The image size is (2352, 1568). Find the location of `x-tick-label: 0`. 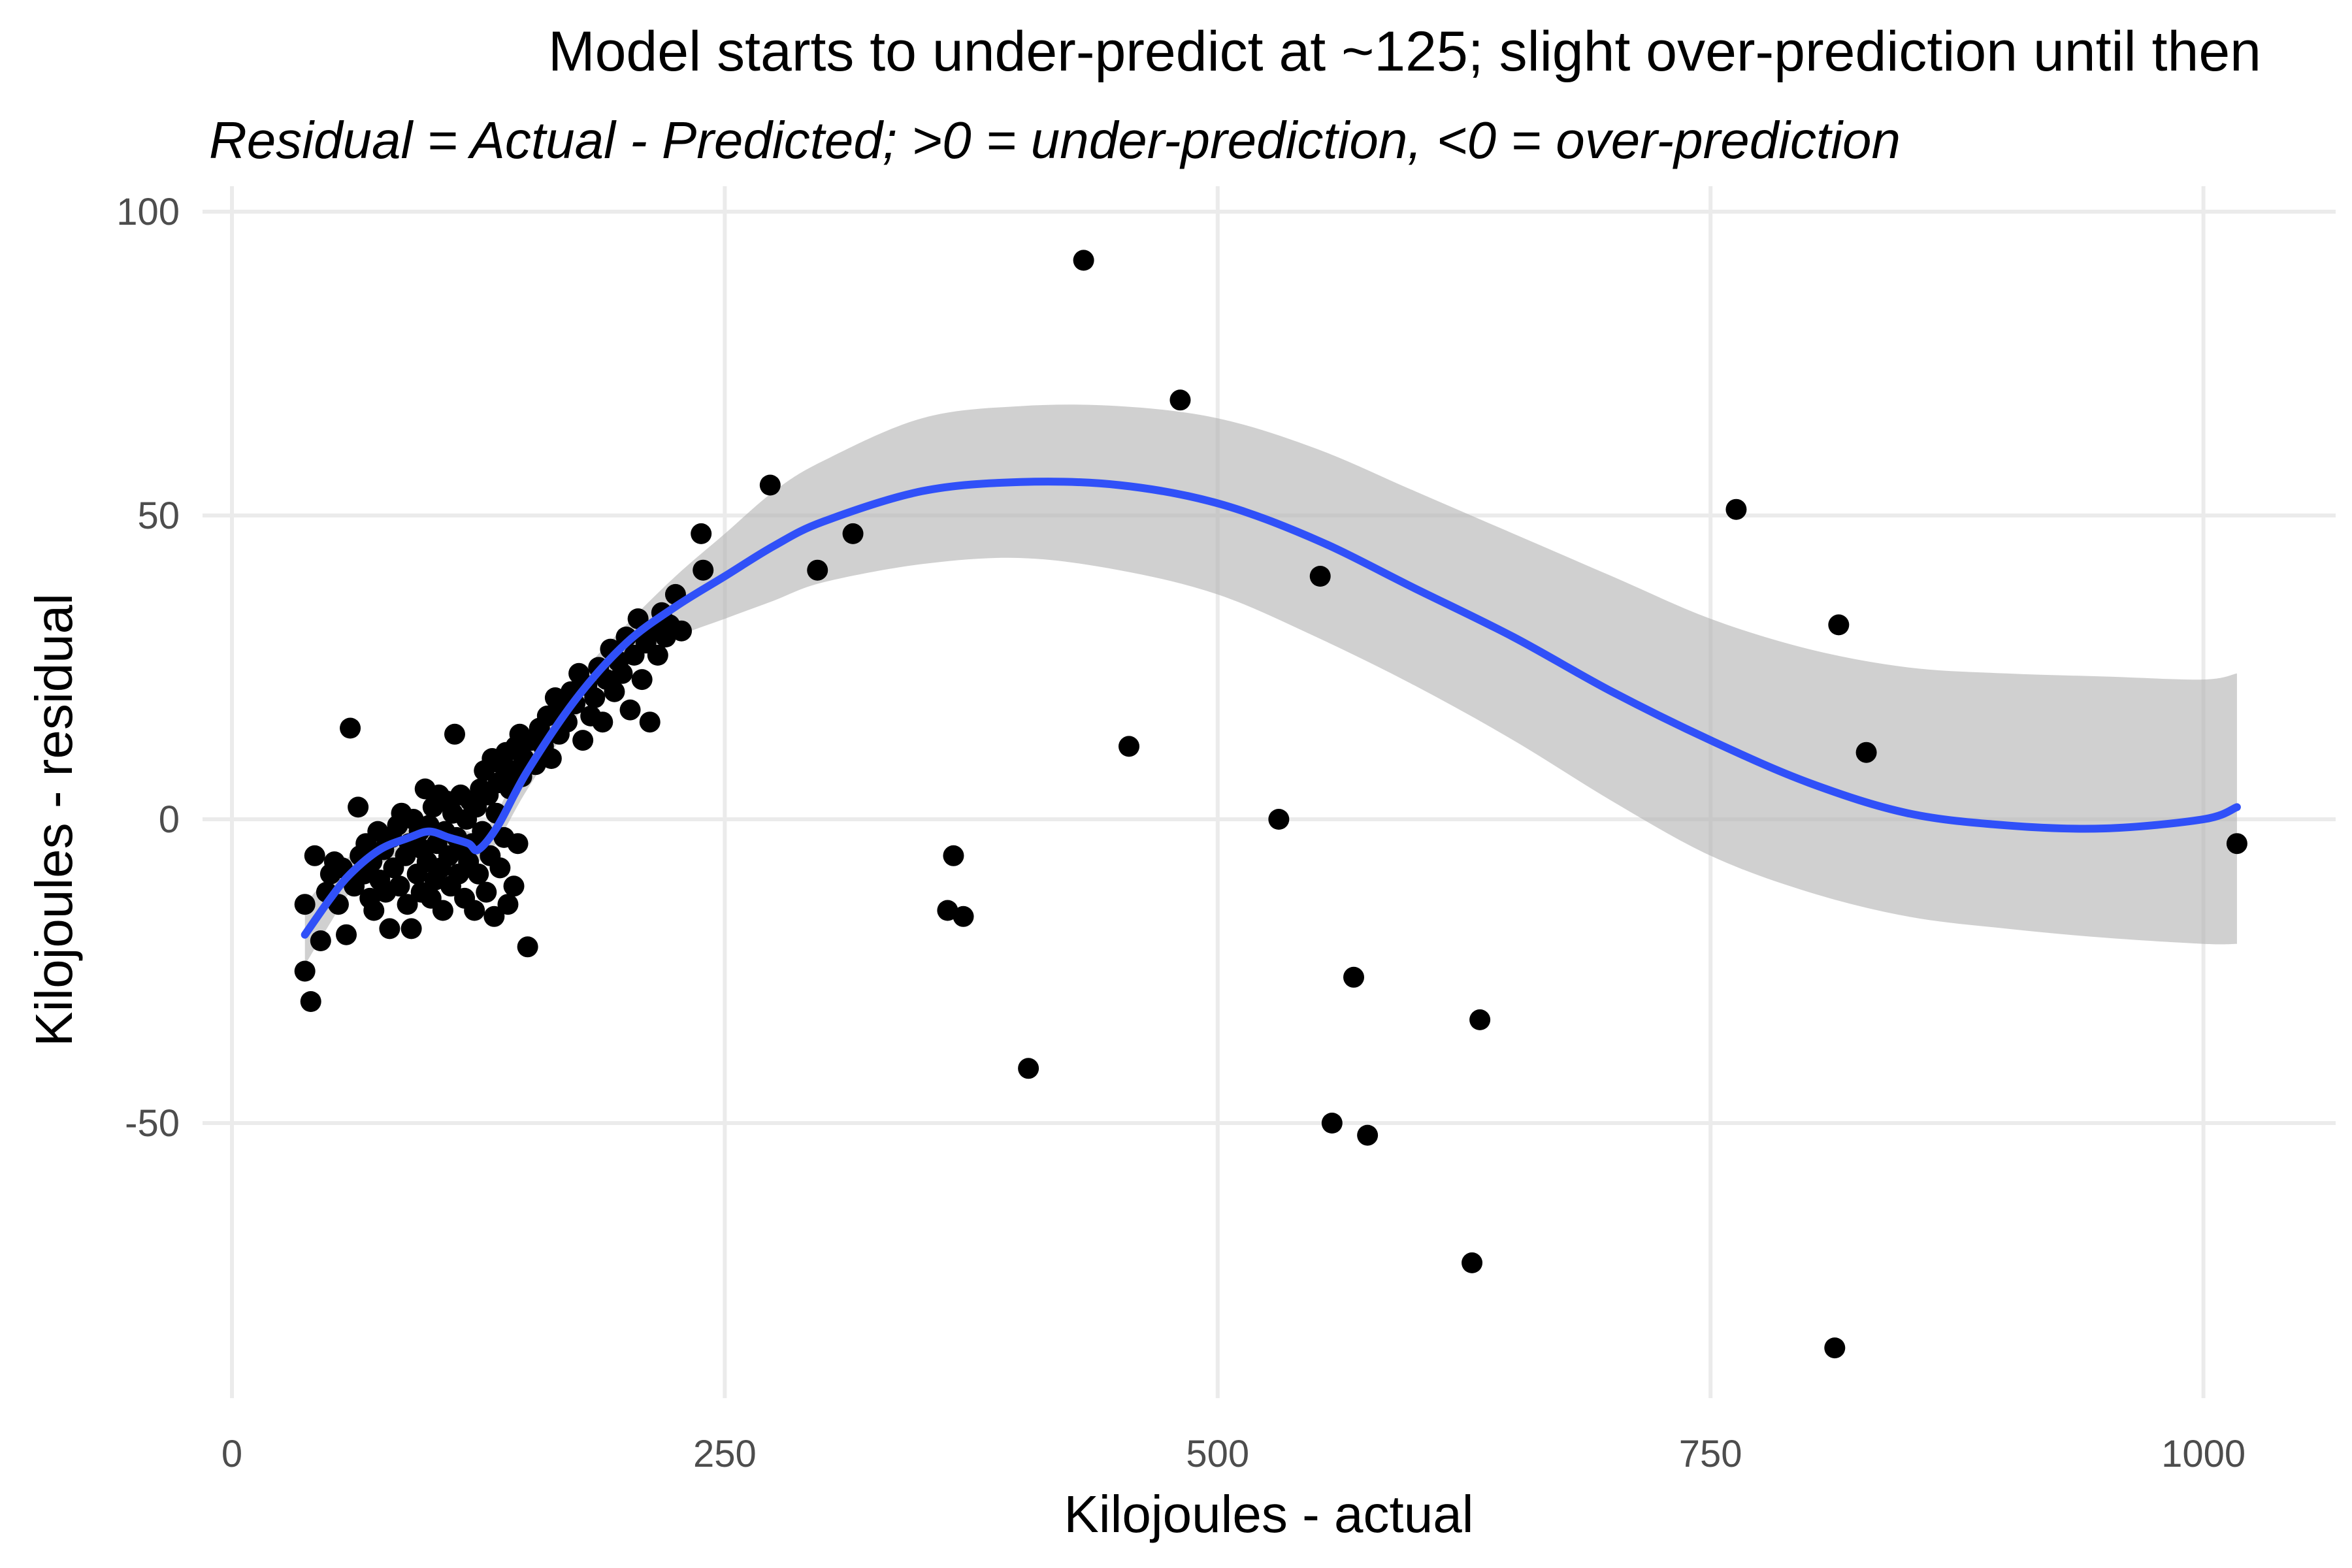

x-tick-label: 0 is located at coordinates (231, 1454).